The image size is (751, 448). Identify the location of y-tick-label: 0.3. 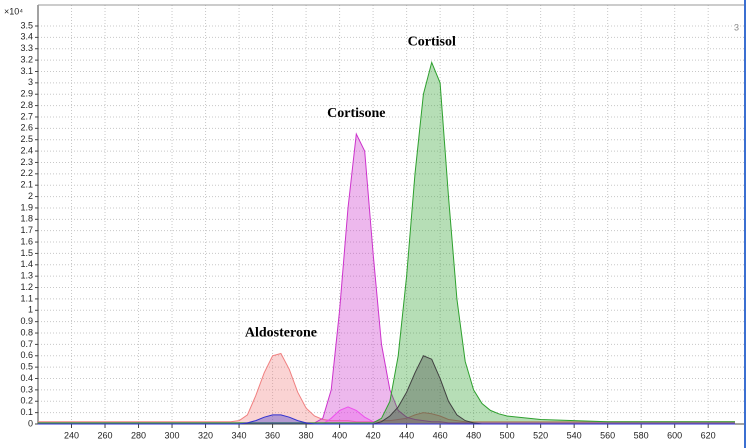
(26, 389).